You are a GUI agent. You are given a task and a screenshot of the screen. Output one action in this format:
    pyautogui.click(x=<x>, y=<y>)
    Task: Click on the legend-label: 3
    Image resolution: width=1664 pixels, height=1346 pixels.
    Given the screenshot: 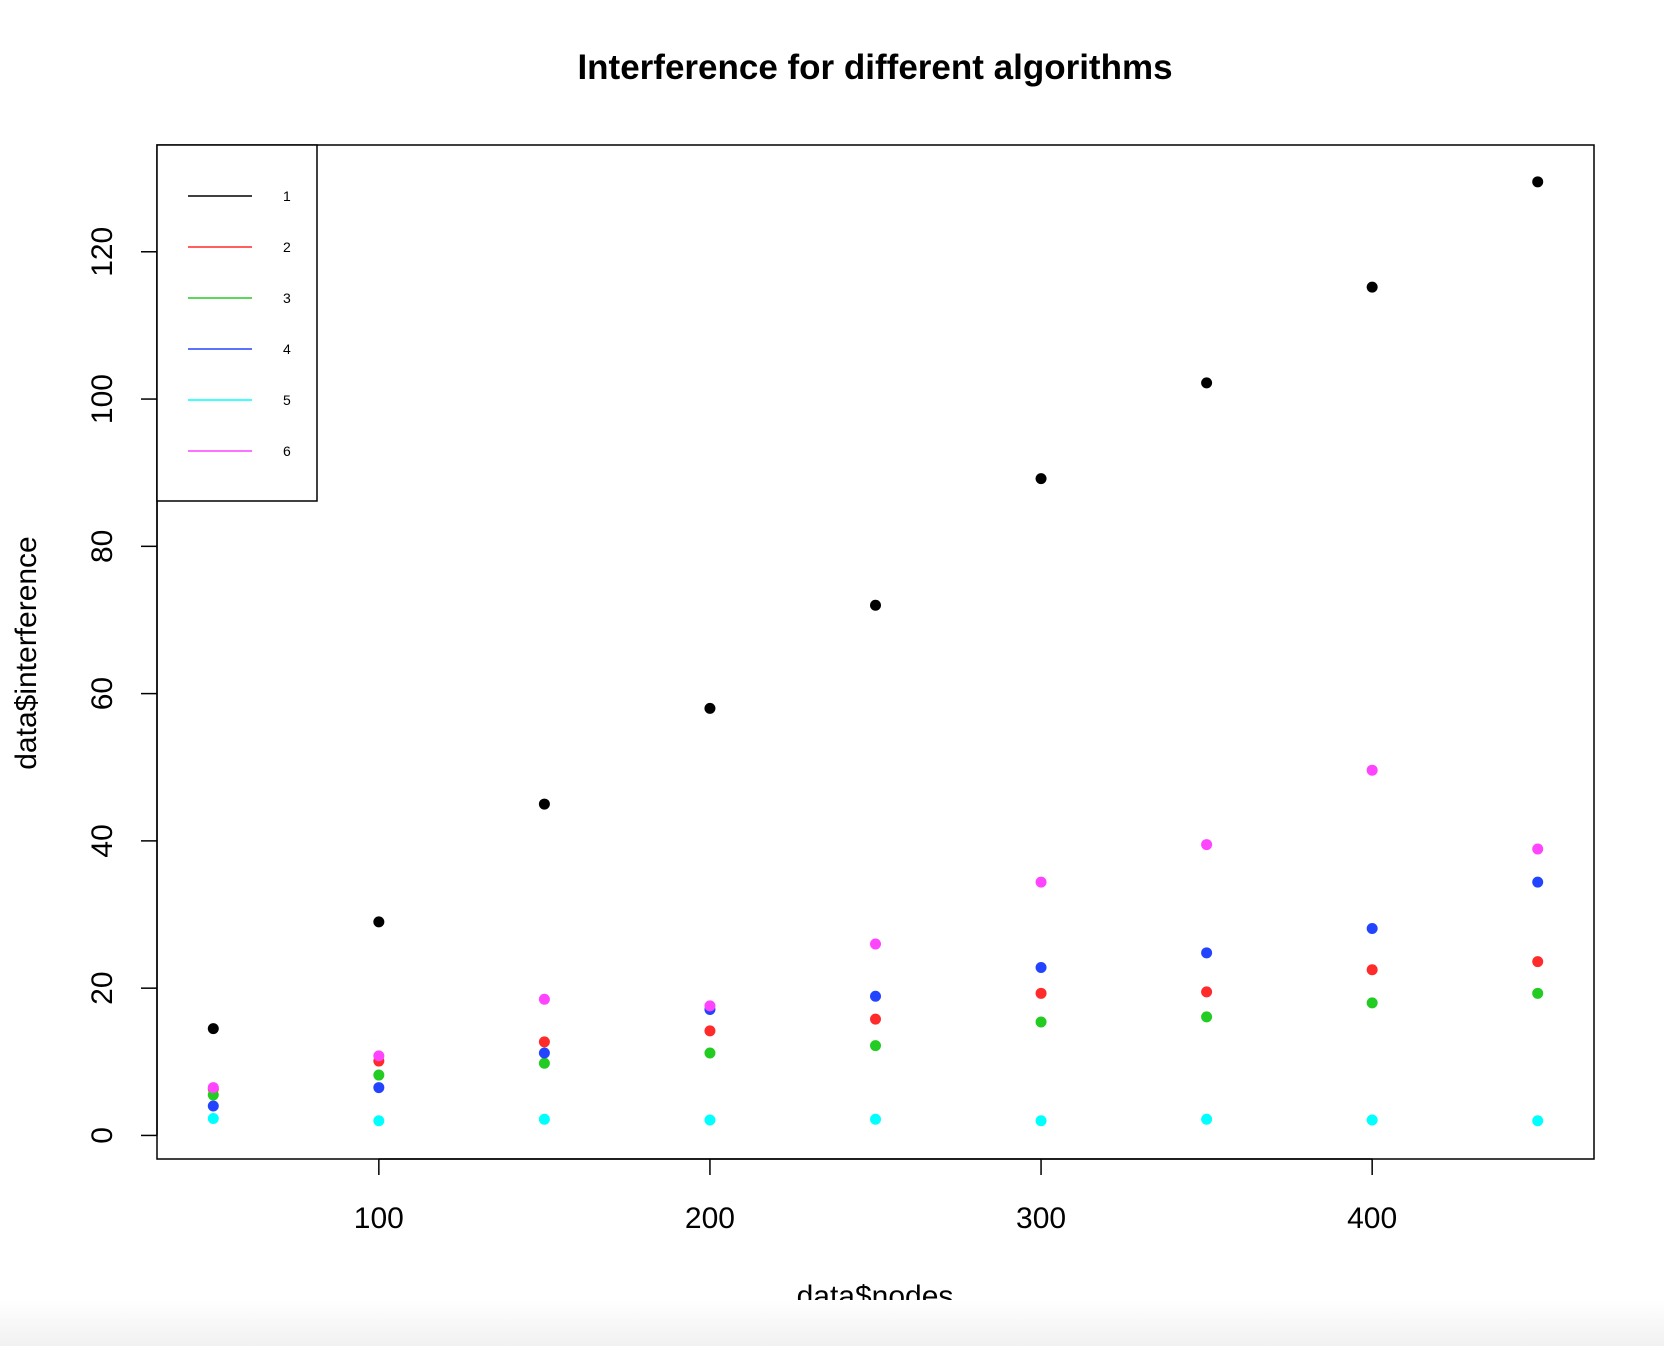 What is the action you would take?
    pyautogui.click(x=287, y=298)
    